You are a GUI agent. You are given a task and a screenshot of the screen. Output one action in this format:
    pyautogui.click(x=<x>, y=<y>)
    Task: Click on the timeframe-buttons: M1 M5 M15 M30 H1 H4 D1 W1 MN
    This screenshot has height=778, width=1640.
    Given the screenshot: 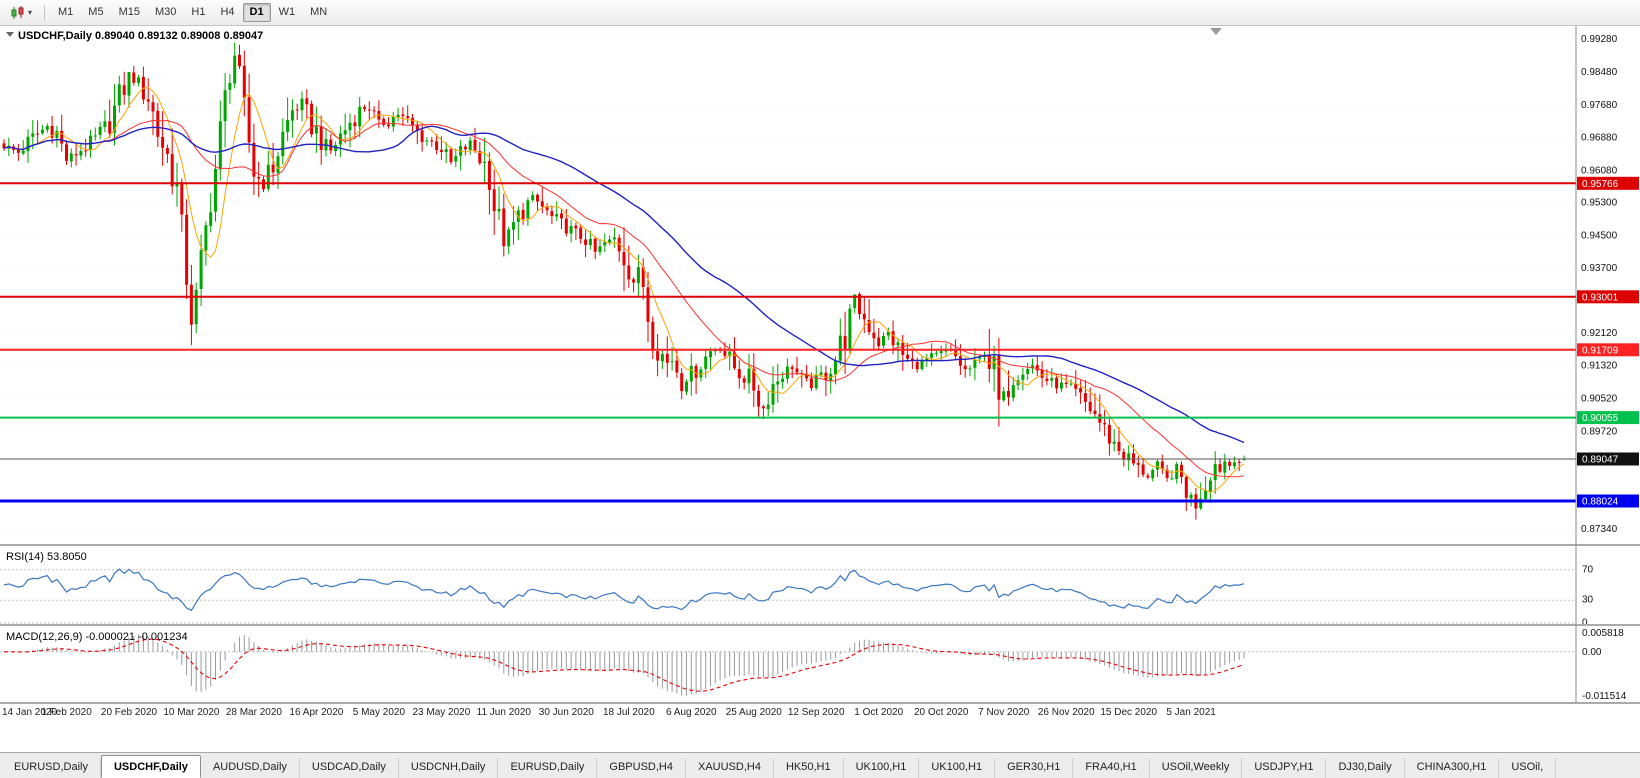 What is the action you would take?
    pyautogui.click(x=192, y=12)
    